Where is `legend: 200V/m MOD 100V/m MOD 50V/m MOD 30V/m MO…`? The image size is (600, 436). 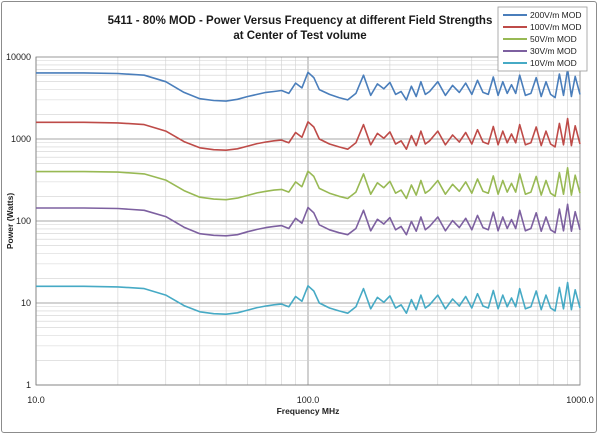 legend: 200V/m MOD 100V/m MOD 50V/m MOD 30V/m MO… is located at coordinates (542, 39).